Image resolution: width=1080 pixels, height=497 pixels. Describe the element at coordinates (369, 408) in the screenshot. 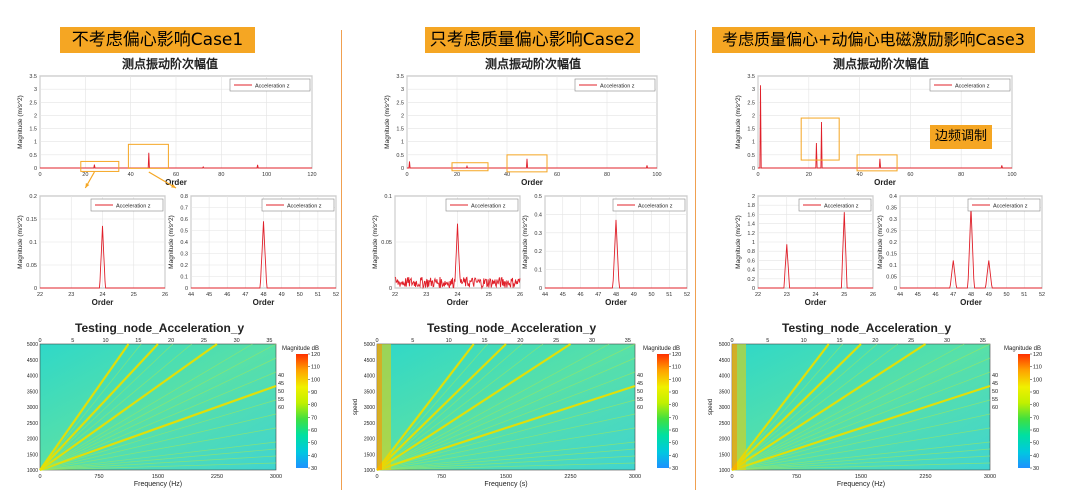

I see `y-tick-label: 3000` at that location.